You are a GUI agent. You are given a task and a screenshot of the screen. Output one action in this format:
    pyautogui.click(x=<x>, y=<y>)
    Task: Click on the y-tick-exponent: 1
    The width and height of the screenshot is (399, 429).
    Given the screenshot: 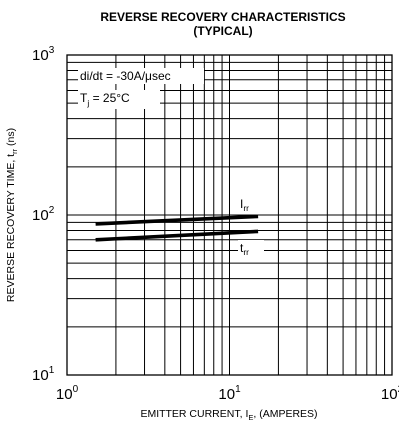 What is the action you would take?
    pyautogui.click(x=52, y=370)
    